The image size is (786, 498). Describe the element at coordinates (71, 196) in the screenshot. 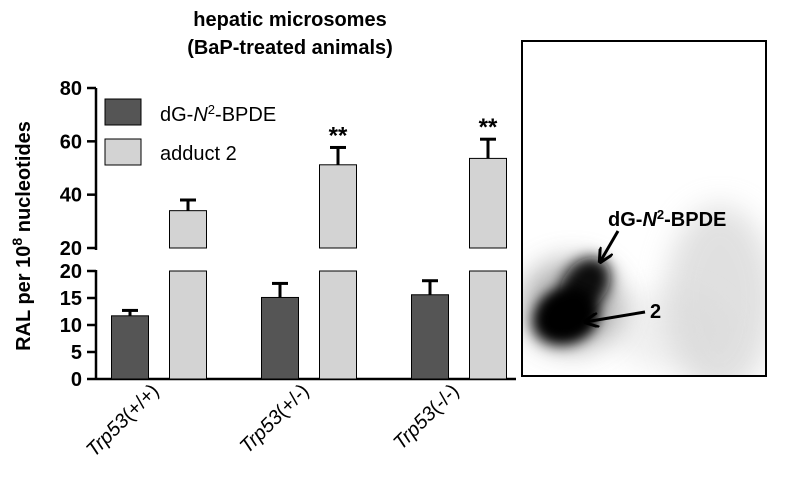

I see `y-tick-label: 40` at that location.